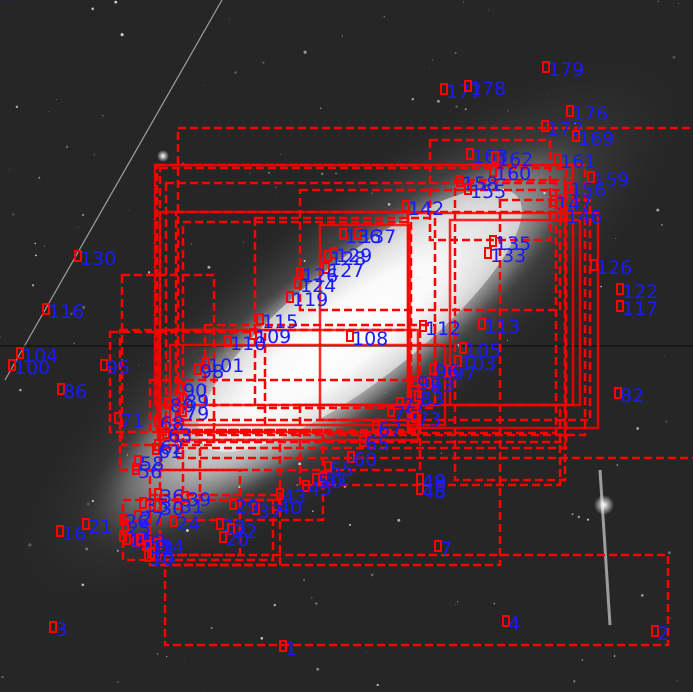 The image size is (693, 692). I want to click on detection-label: 29, so click(247, 507).